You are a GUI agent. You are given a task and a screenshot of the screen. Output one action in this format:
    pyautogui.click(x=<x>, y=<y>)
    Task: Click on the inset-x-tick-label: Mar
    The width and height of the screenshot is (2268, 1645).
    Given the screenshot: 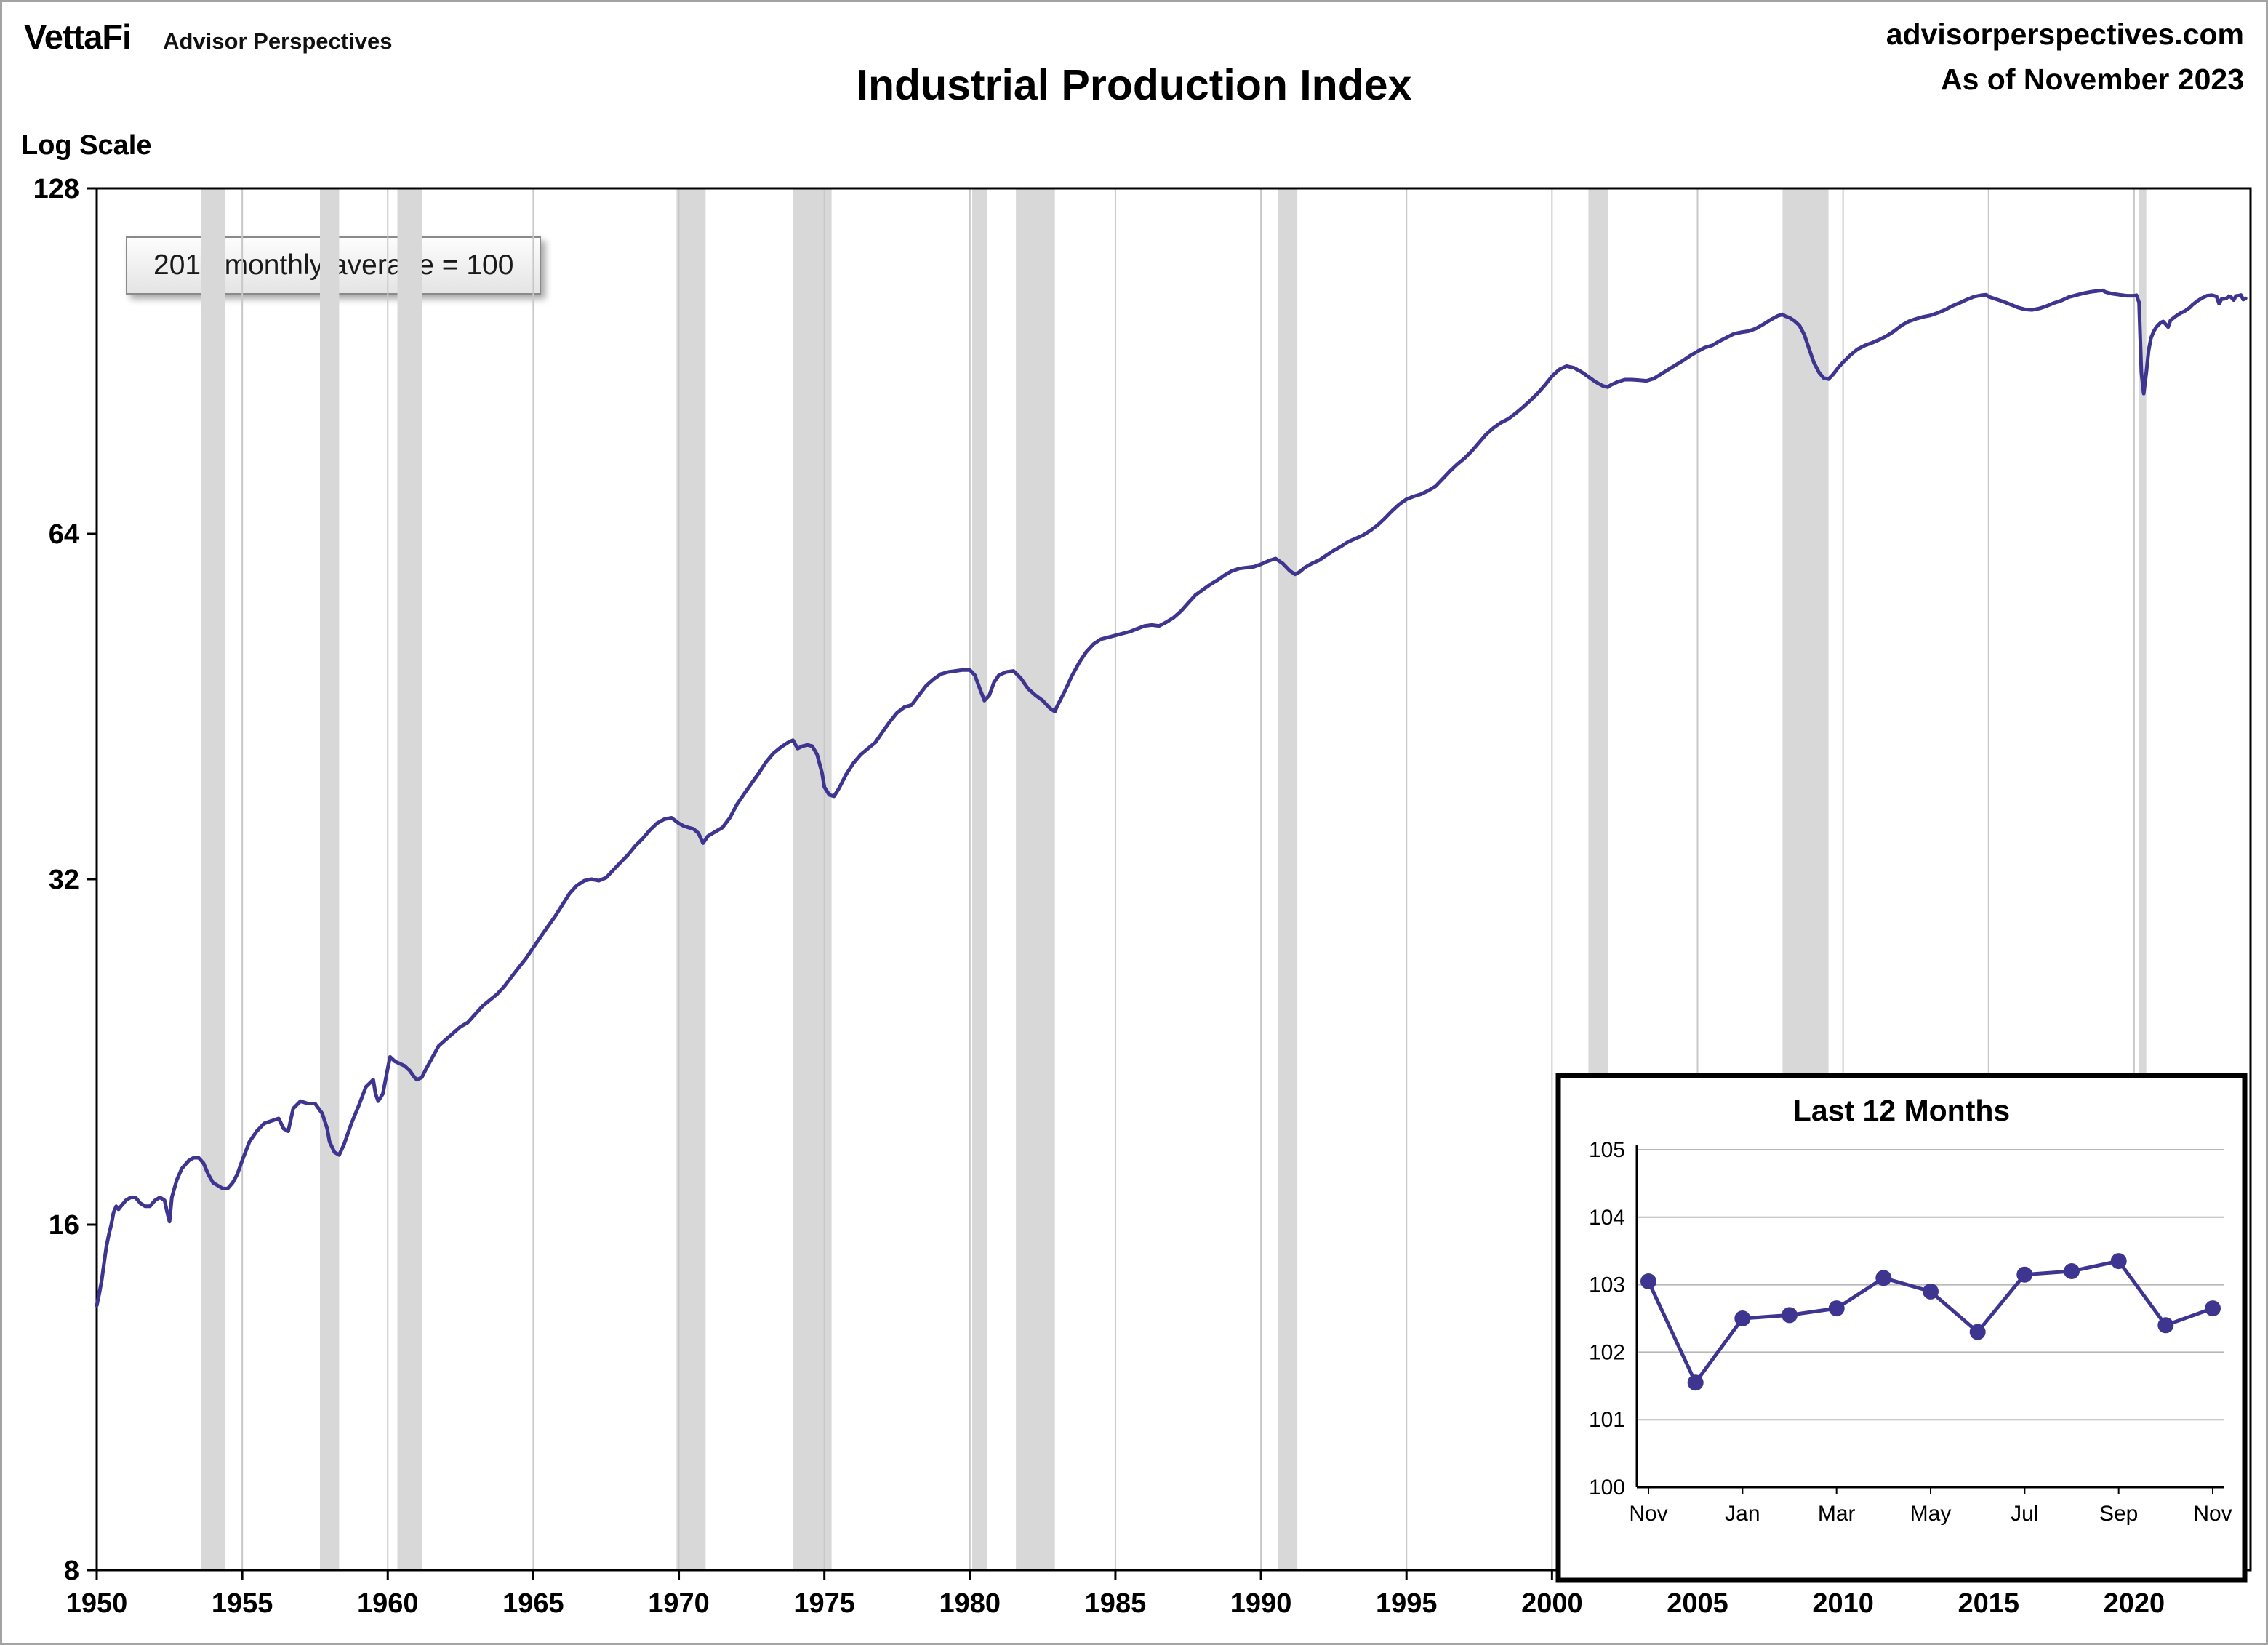 What is the action you would take?
    pyautogui.click(x=1837, y=1514)
    